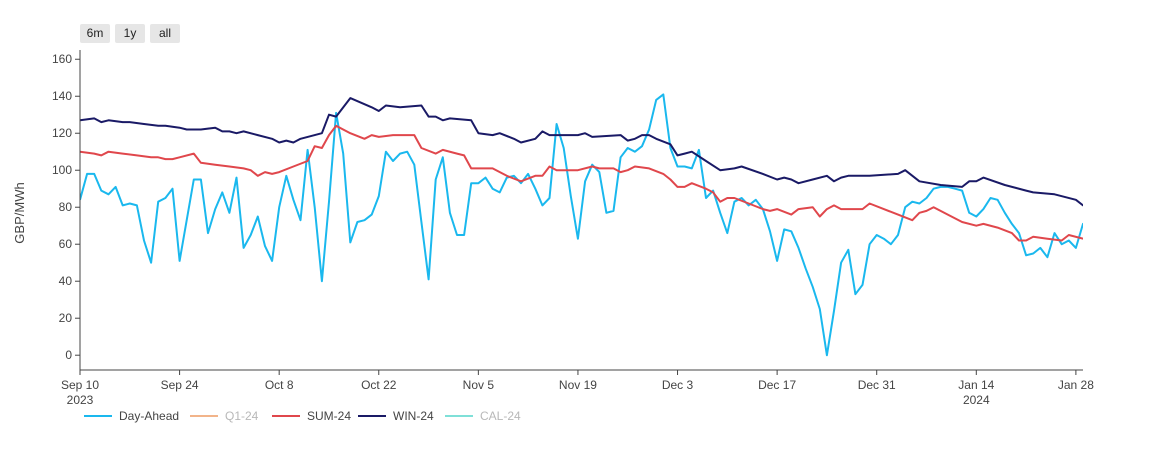 The image size is (1163, 450). What do you see at coordinates (62, 170) in the screenshot?
I see `y-tick-label: 100` at bounding box center [62, 170].